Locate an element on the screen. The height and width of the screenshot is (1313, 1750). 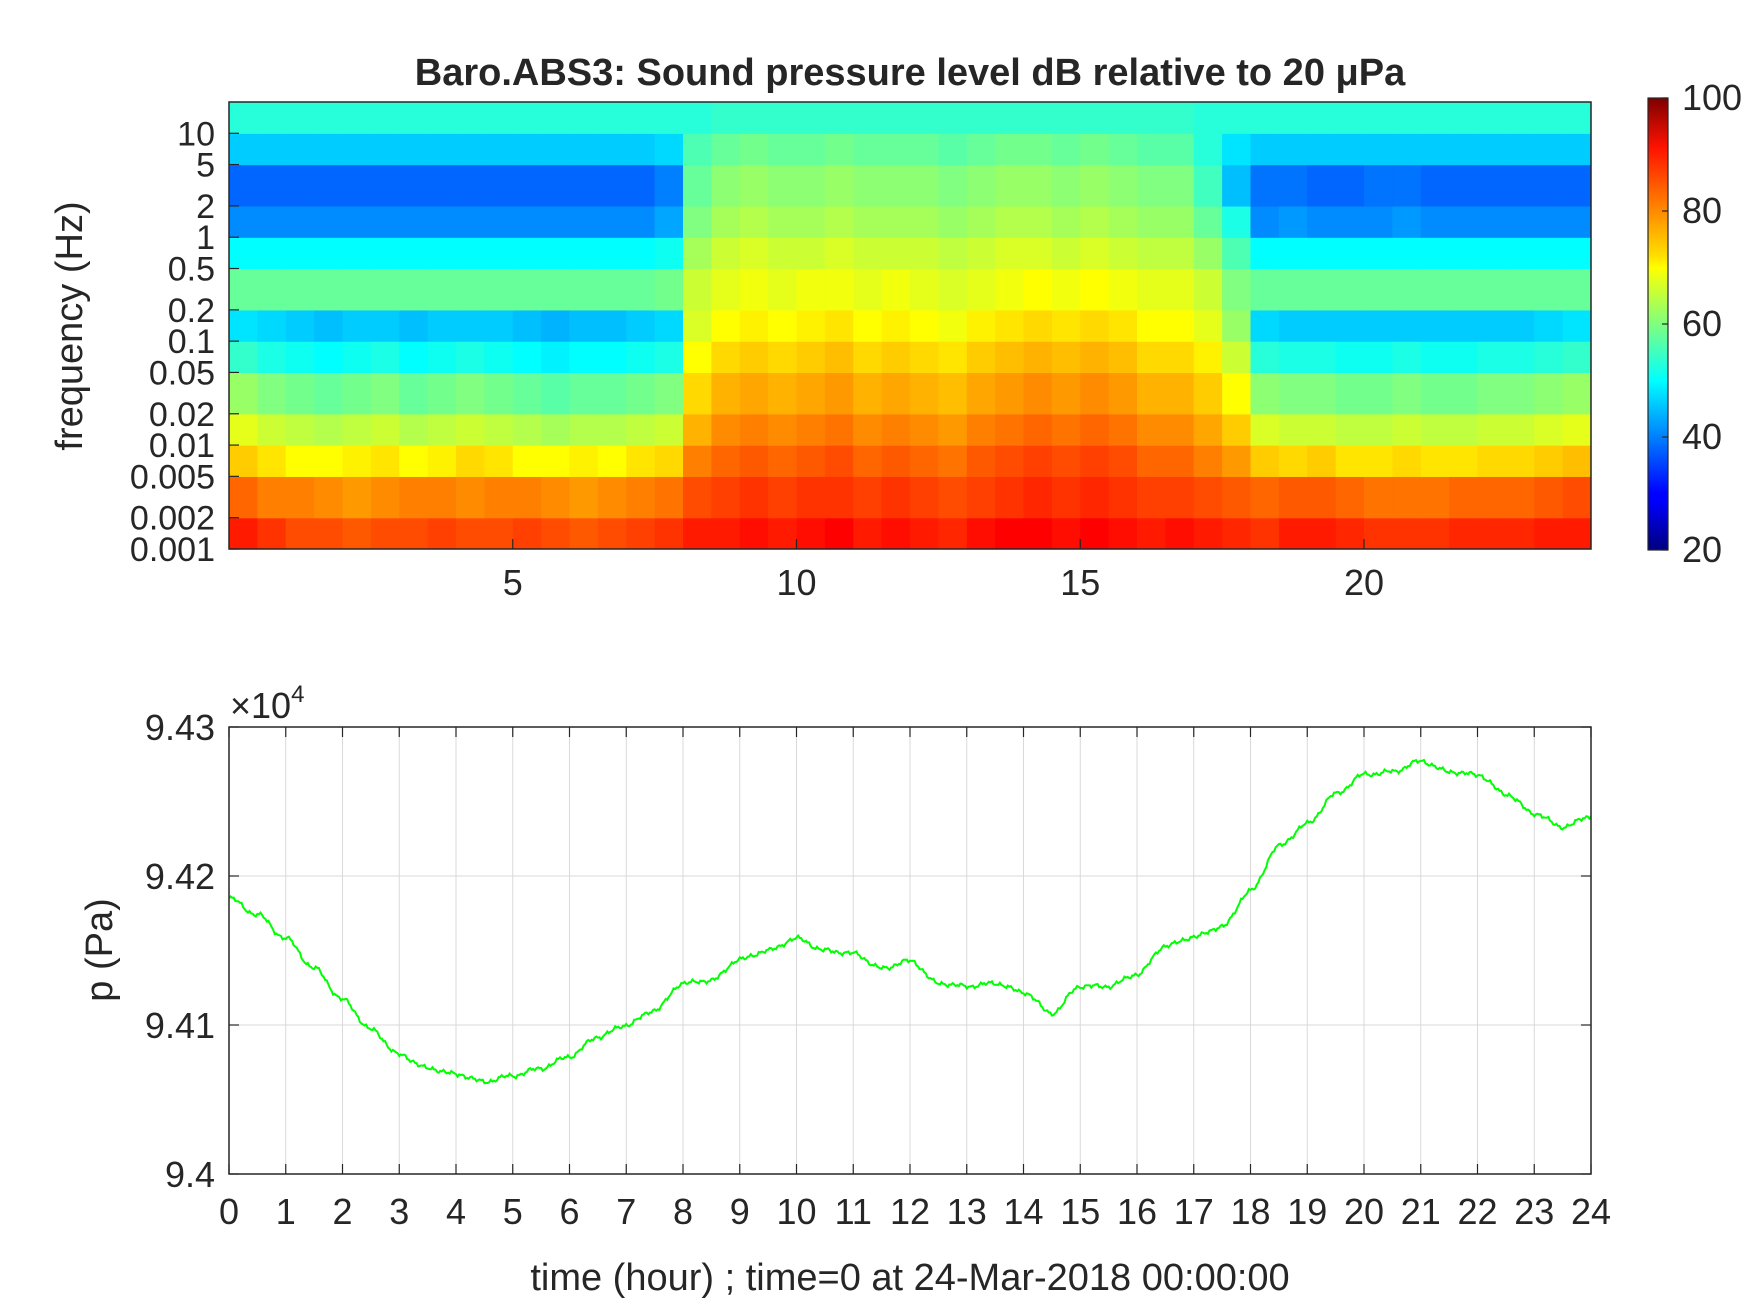
pressure-x-tick-label: 5 is located at coordinates (513, 1211).